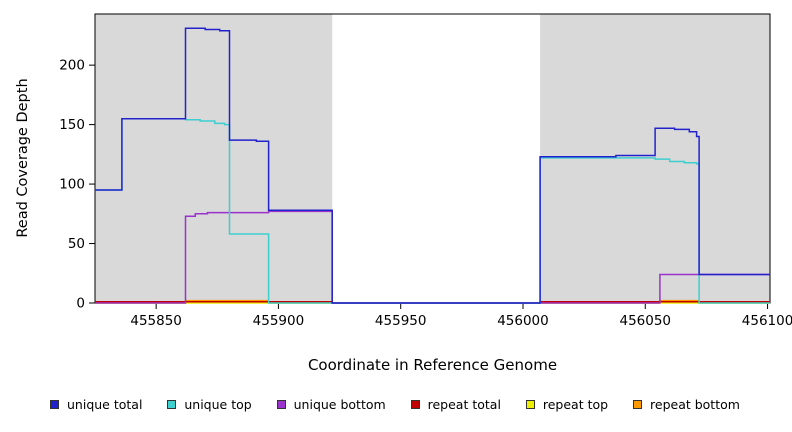 The width and height of the screenshot is (792, 432). Describe the element at coordinates (464, 404) in the screenshot. I see `legend-label: repeat total` at that location.